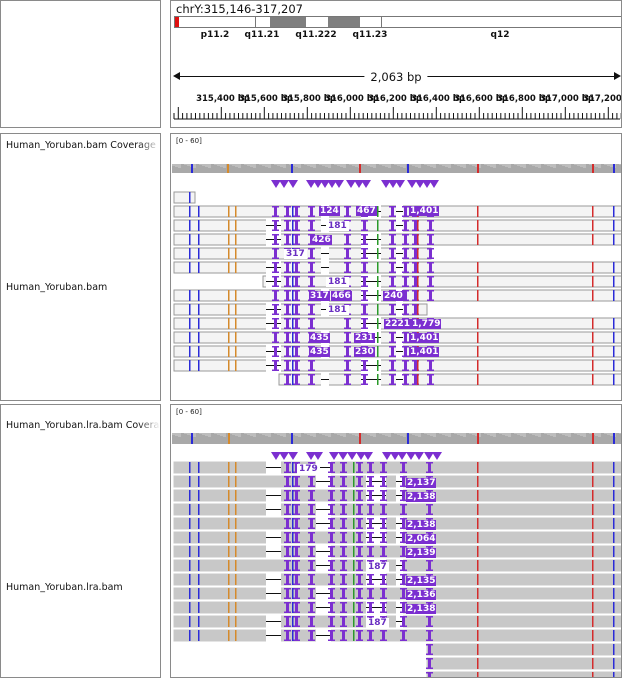 Image resolution: width=640 pixels, height=678 pixels. What do you see at coordinates (189, 412) in the screenshot?
I see `coverage-range-label: [0 - 60]` at bounding box center [189, 412].